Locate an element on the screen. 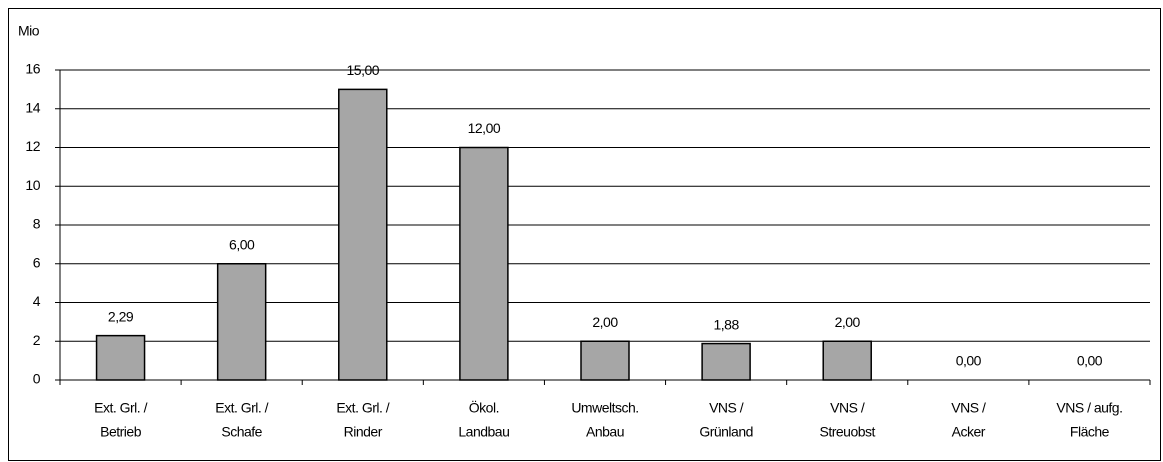 Image resolution: width=1163 pixels, height=462 pixels. x-tick-label: Landbau is located at coordinates (483, 432).